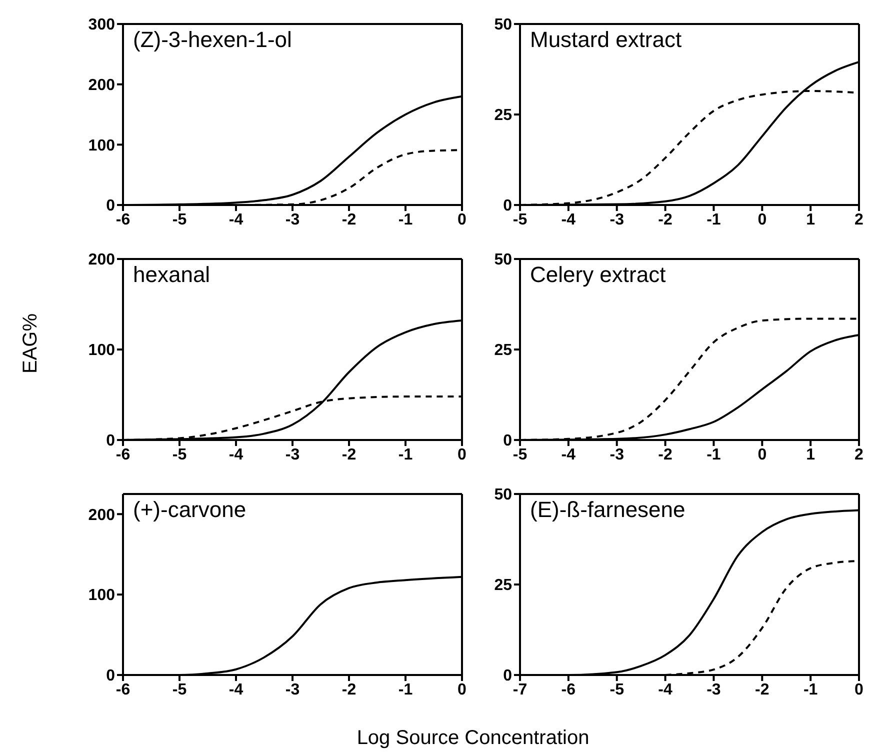 This screenshot has height=752, width=876. What do you see at coordinates (212, 40) in the screenshot?
I see `chart-title: (Z)-3-hexen-1-ol` at bounding box center [212, 40].